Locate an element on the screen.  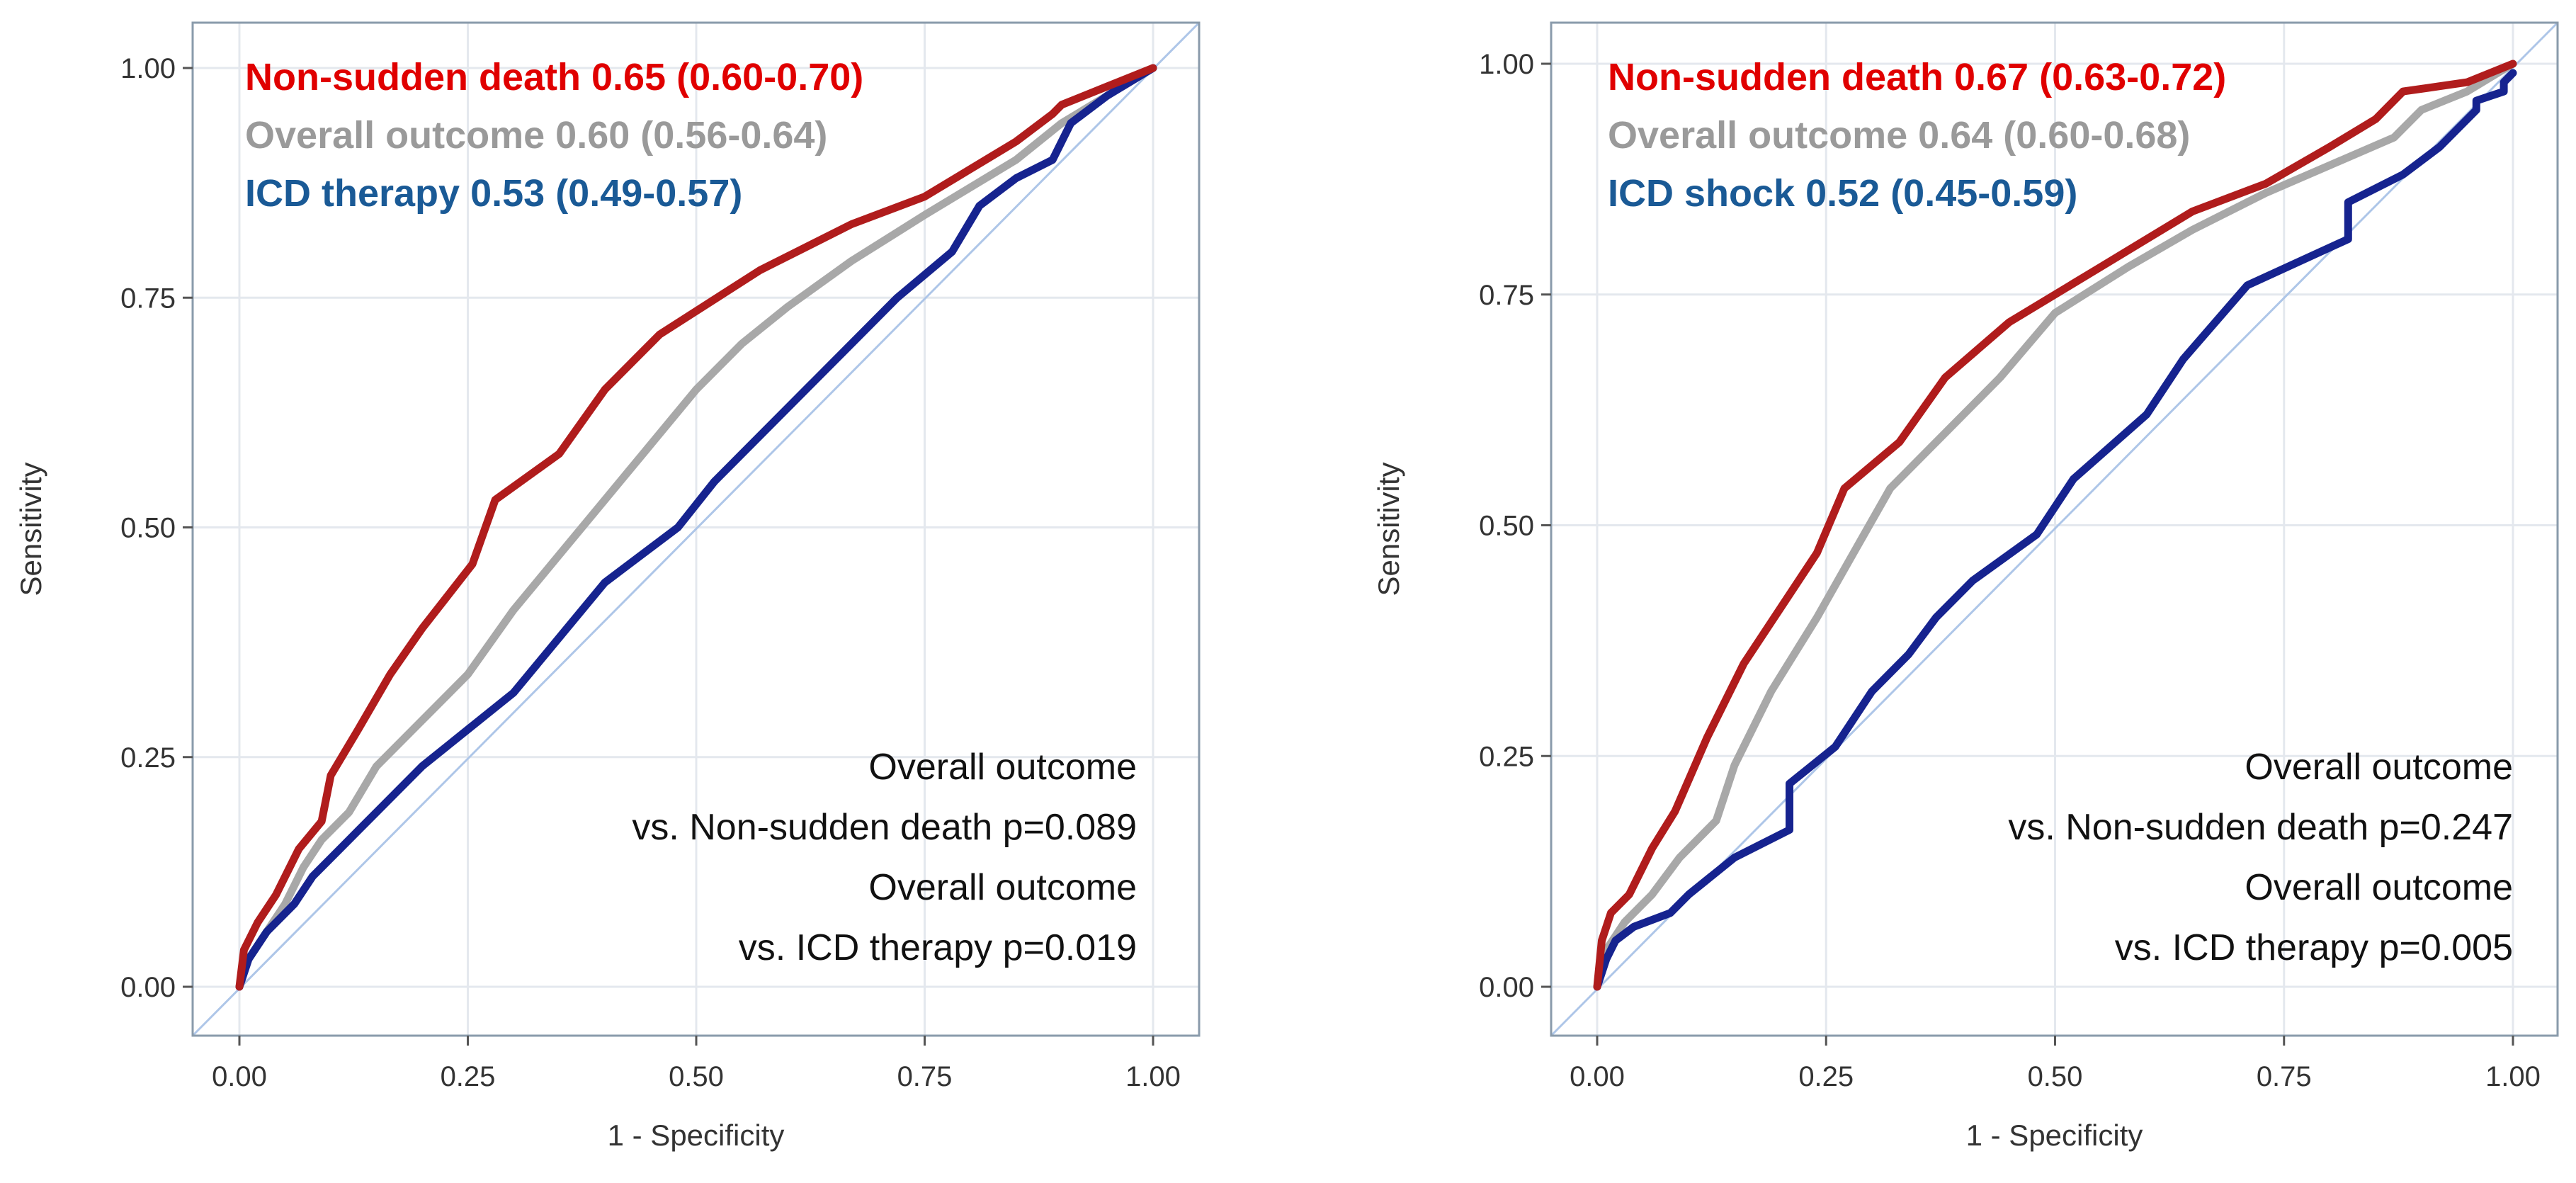
right-legend-entry: Non-sudden death 0.67 (0.63-0.72) is located at coordinates (1917, 77).